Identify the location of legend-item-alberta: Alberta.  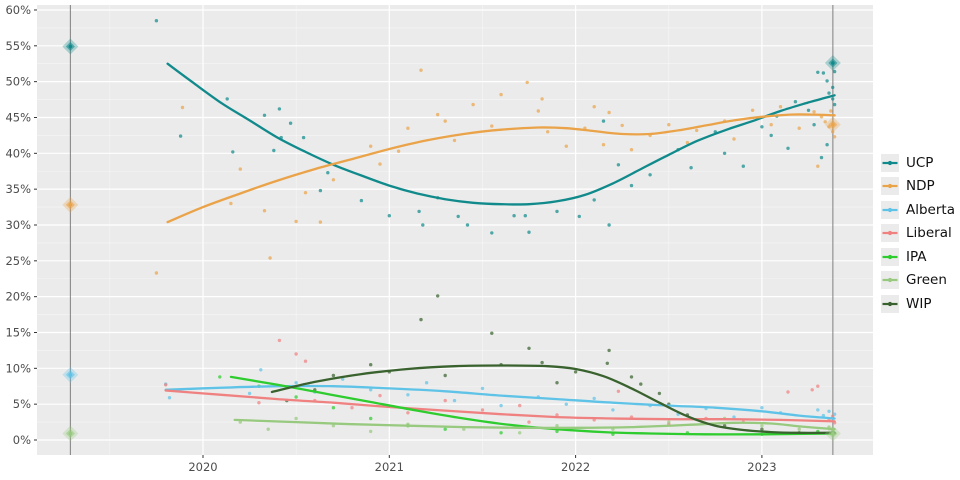
(918, 210).